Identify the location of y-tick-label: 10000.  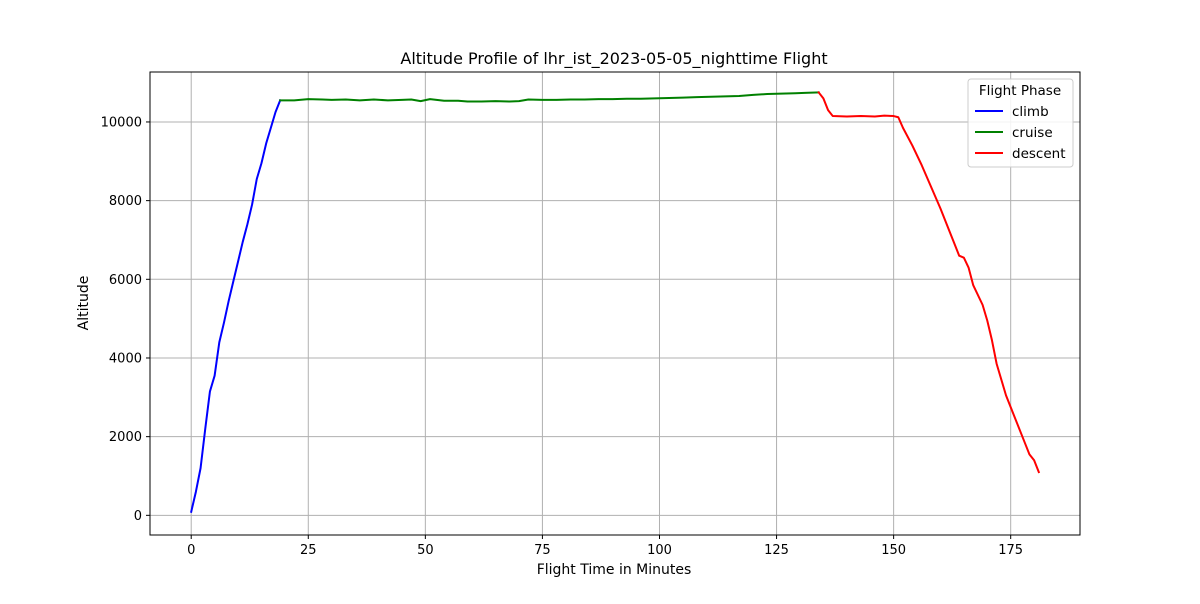
(121, 122).